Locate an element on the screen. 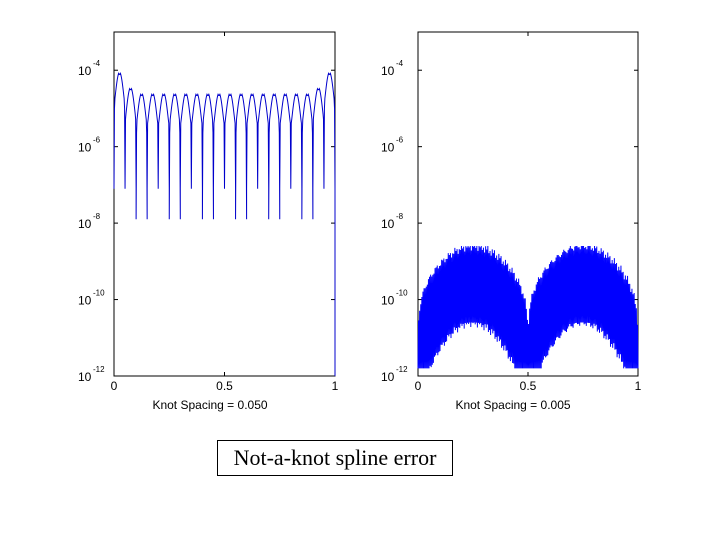 The width and height of the screenshot is (720, 540). right-x-tick-label: 0.5 is located at coordinates (528, 386).